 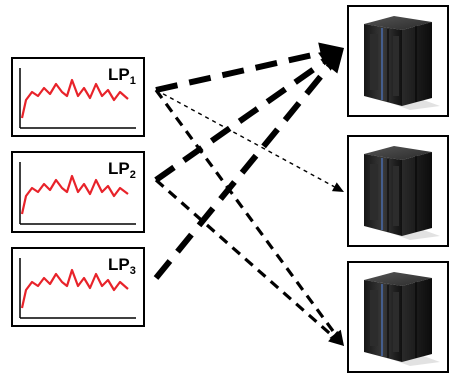 I want to click on partition-lp2-workload-line-chart, so click(x=74, y=194).